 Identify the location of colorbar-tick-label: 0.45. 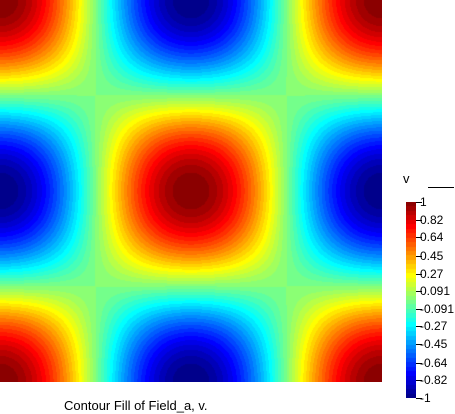
(432, 256).